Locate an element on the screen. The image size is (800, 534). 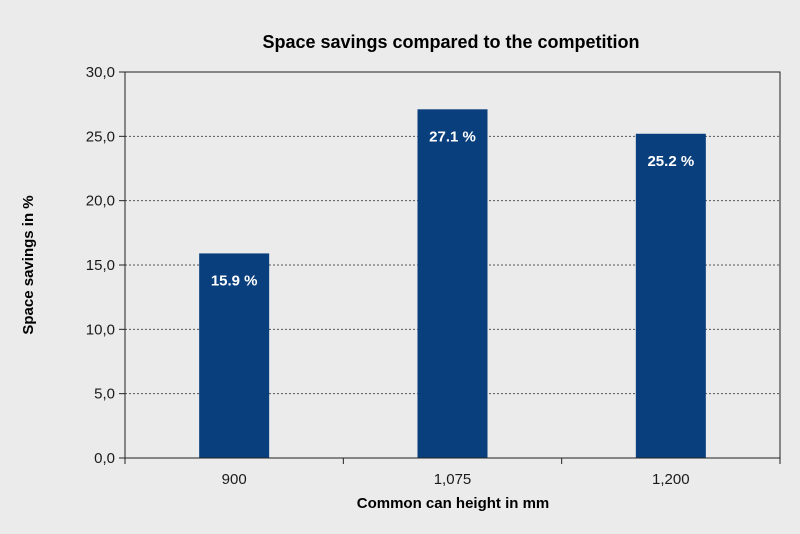
y-tick-label: 25,0 is located at coordinates (100, 136).